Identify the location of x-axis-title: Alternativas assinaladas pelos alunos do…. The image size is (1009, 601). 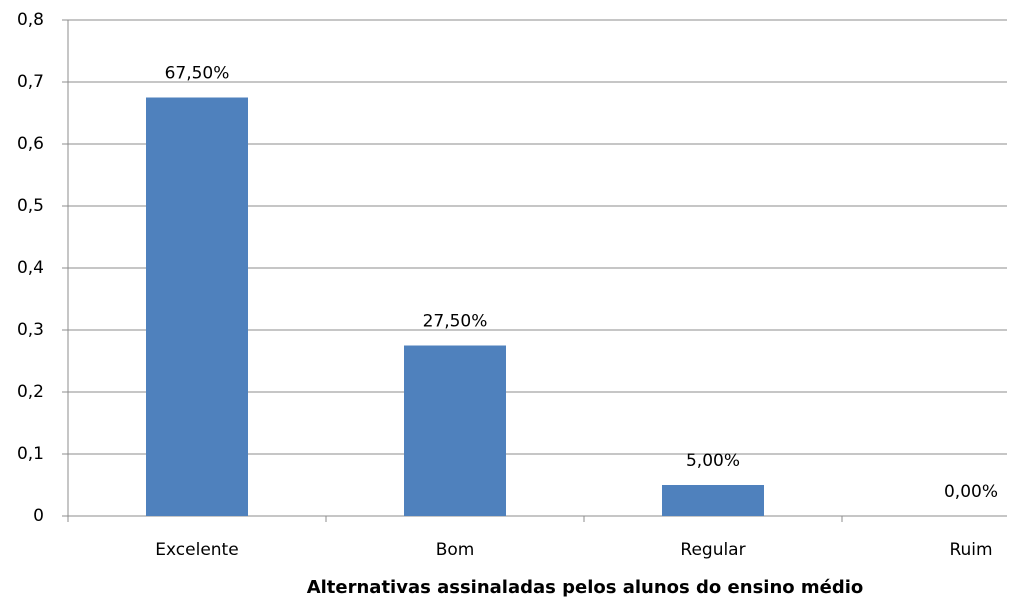
(585, 587).